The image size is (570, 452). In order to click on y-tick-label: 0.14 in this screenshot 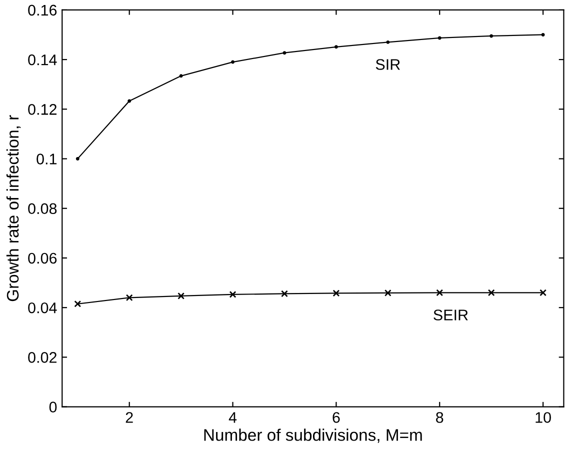, I will do `click(42, 60)`.